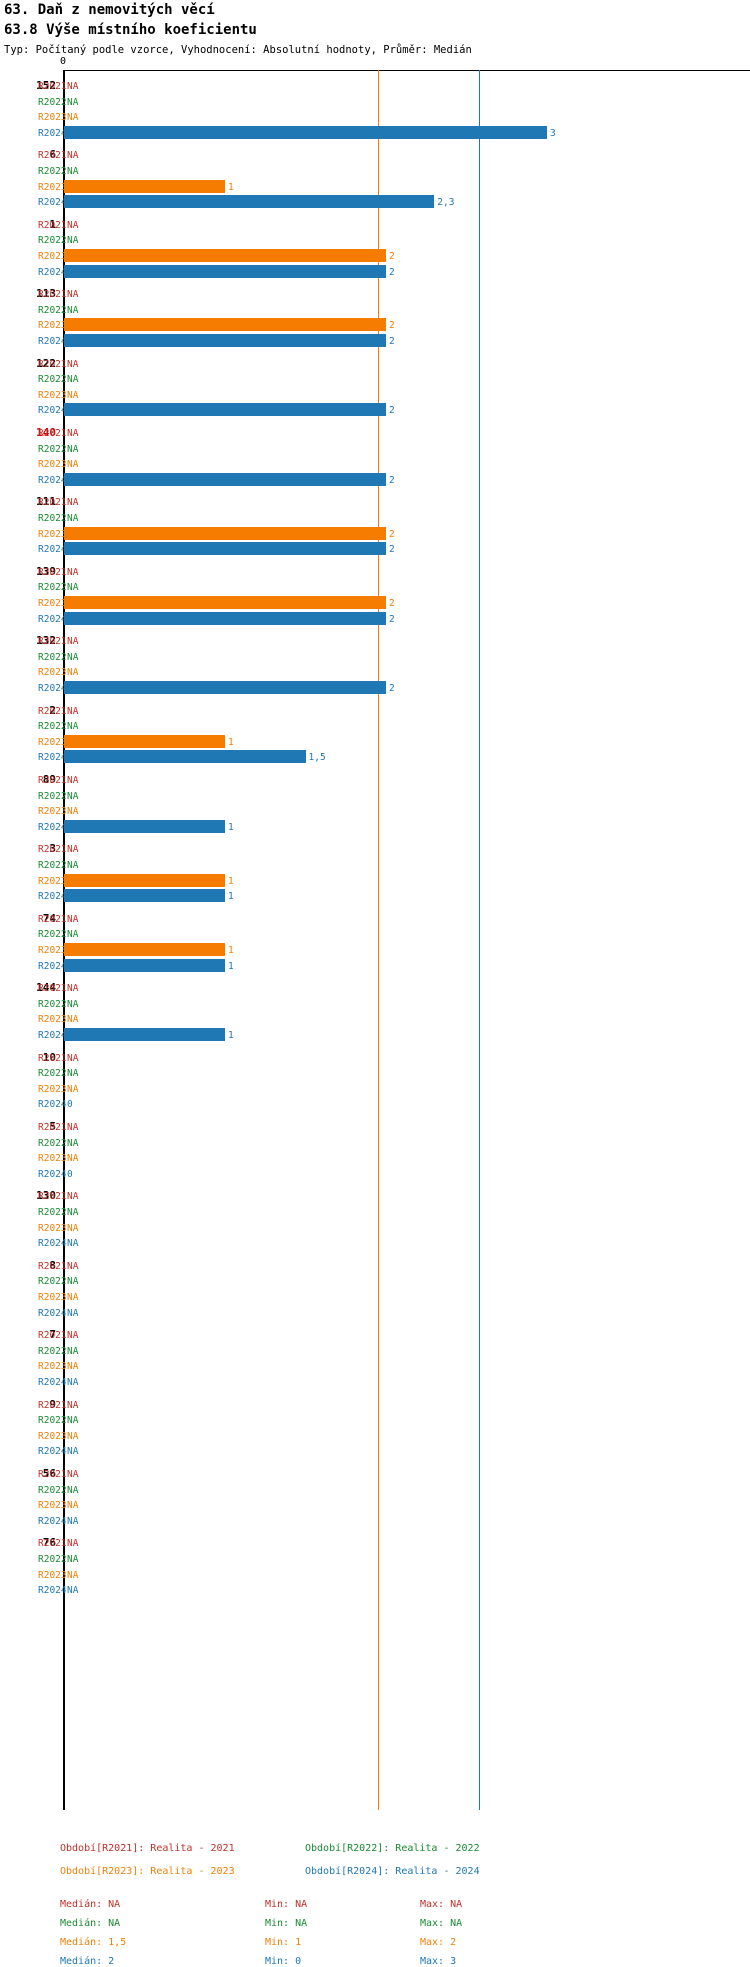  Describe the element at coordinates (375, 387) in the screenshot. I see `chart-group: 122 R2021 NA R2022 NA R2023 NA R2024 2` at that location.